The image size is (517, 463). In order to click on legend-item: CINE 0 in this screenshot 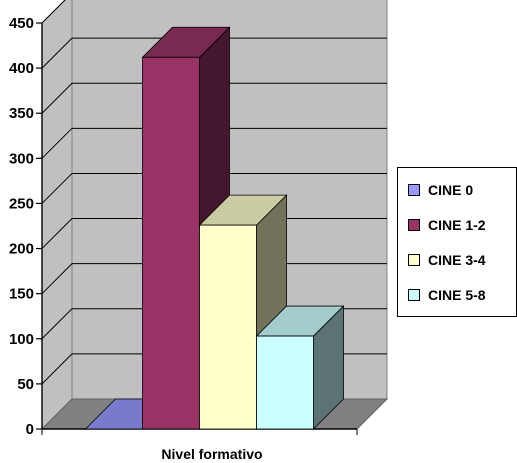, I will do `click(440, 190)`.